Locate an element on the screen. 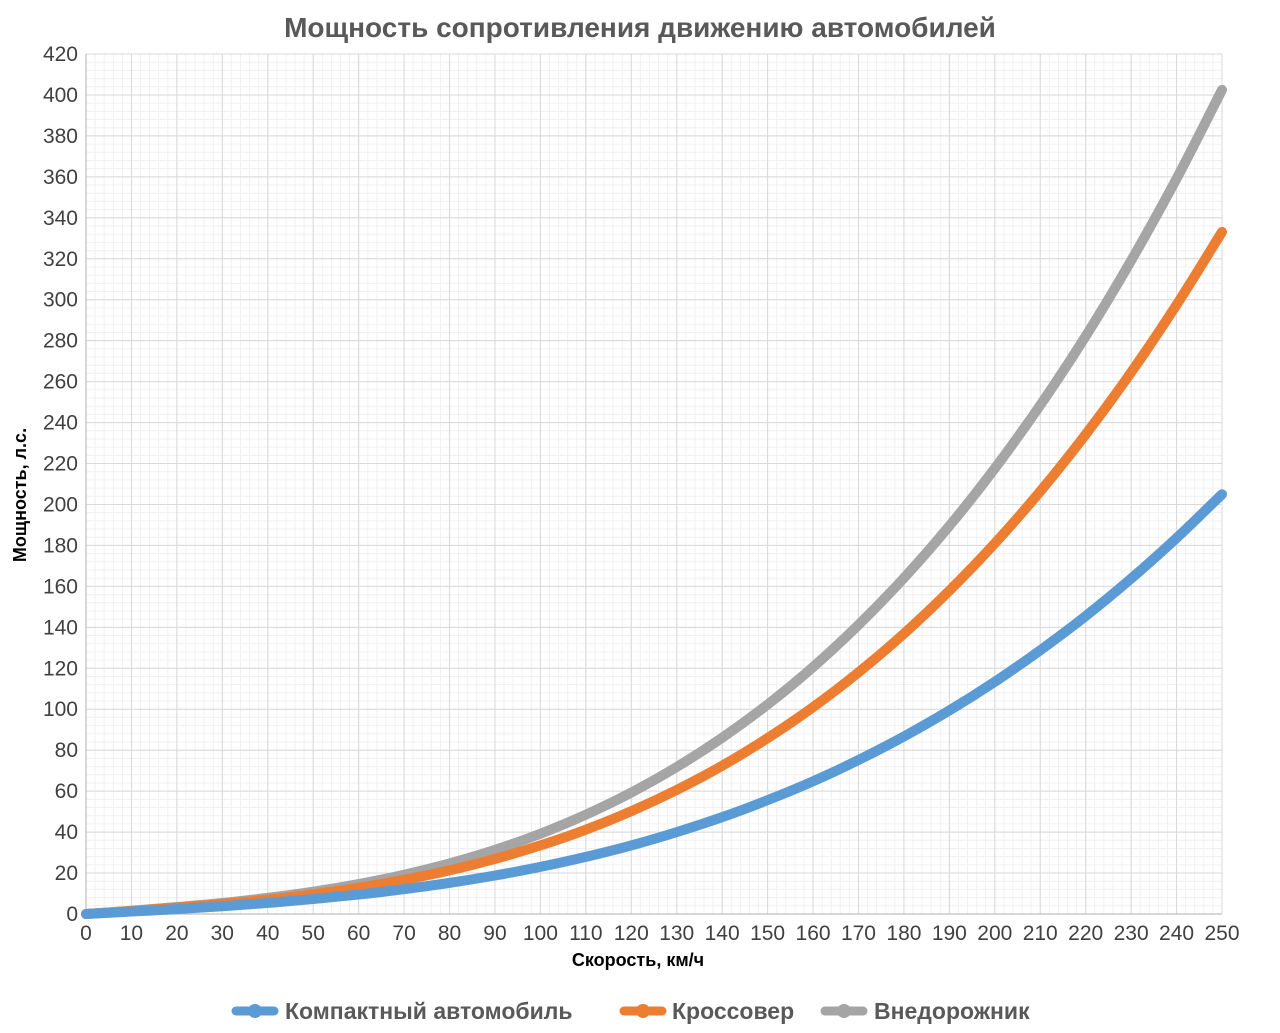 Image resolution: width=1280 pixels, height=1033 pixels. x-tick-label: 210 is located at coordinates (1040, 933).